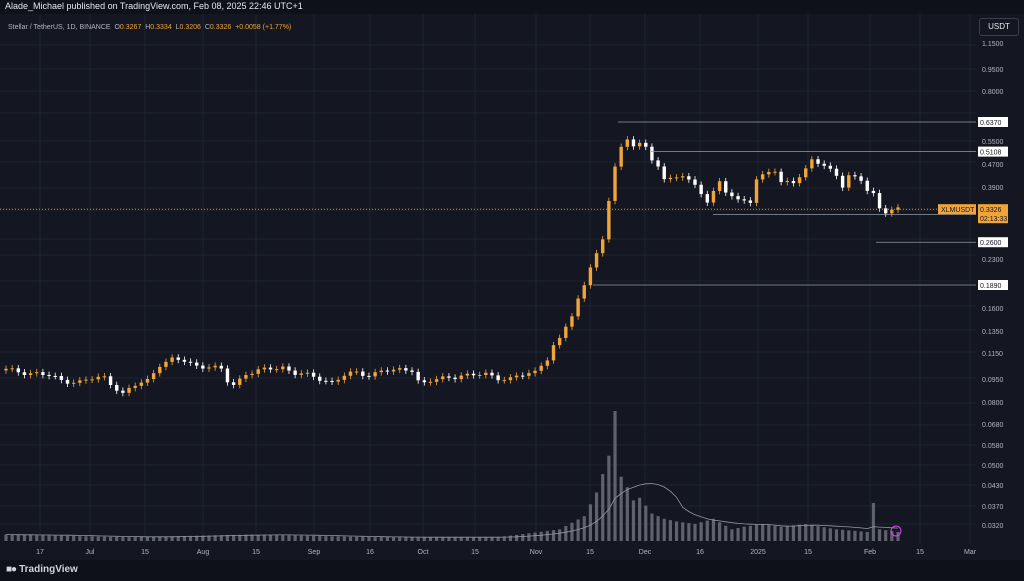  Describe the element at coordinates (42, 569) in the screenshot. I see `tradingview-logo: ■● TradingView` at that location.